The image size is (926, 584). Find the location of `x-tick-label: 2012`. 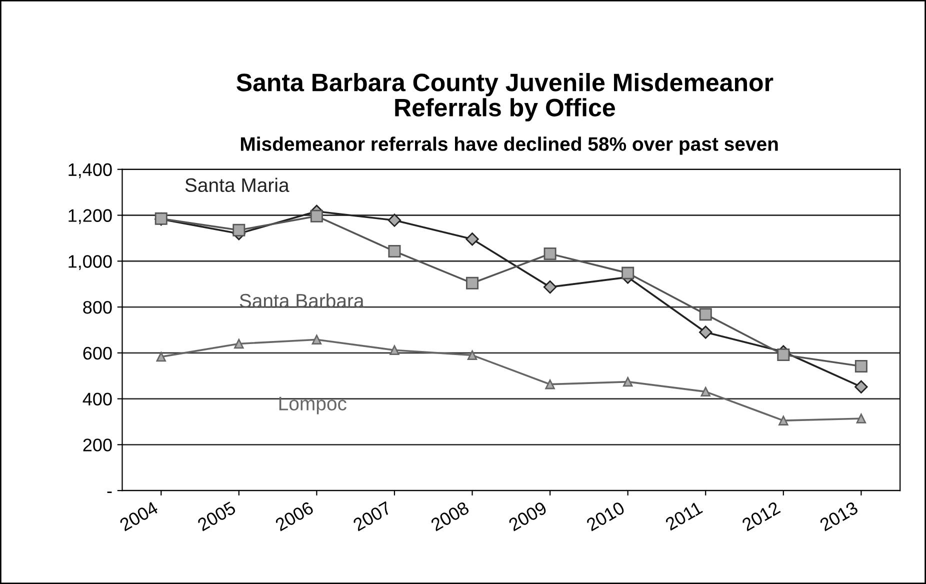

x-tick-label: 2012 is located at coordinates (761, 516).